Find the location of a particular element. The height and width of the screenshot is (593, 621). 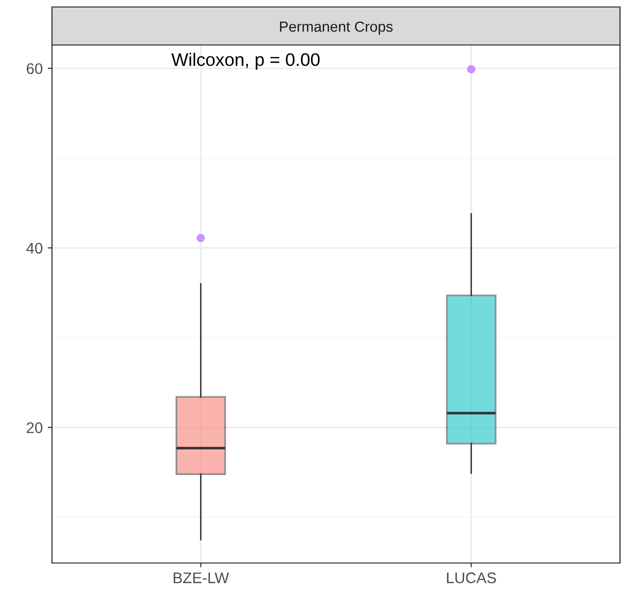

x-tick-label: BZE-LW is located at coordinates (202, 578).